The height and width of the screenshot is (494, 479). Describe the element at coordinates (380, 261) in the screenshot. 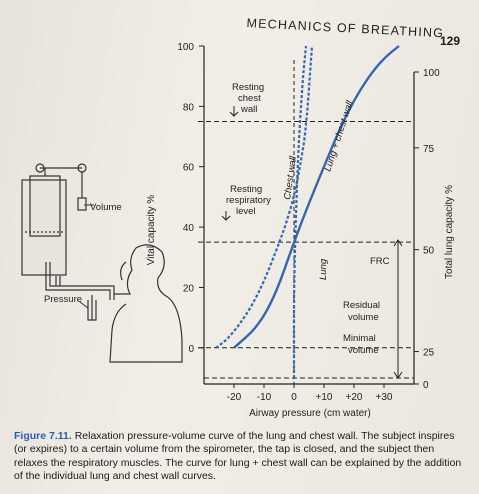

I see `frc-label: FRC` at that location.